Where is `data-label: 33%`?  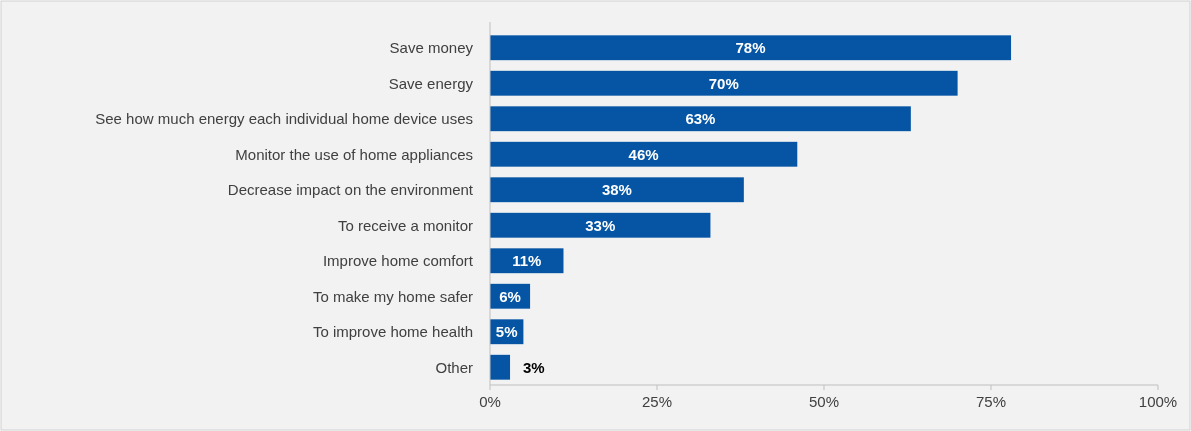 data-label: 33% is located at coordinates (600, 225).